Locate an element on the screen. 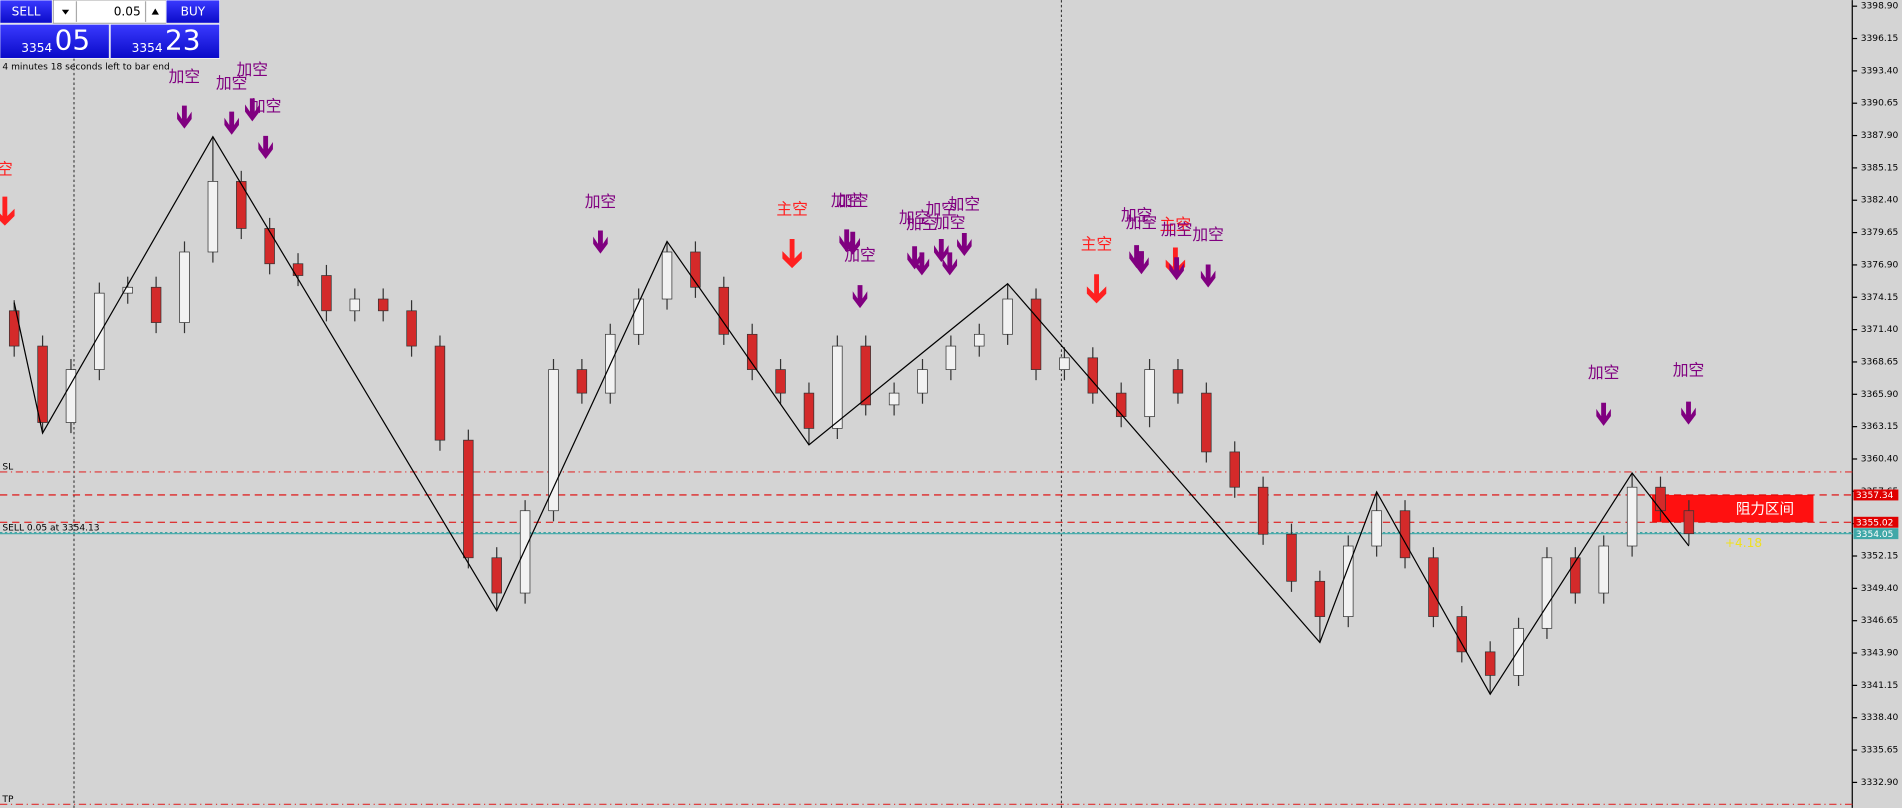 Image resolution: width=1902 pixels, height=808 pixels. signal-label: 主空 is located at coordinates (1097, 244).